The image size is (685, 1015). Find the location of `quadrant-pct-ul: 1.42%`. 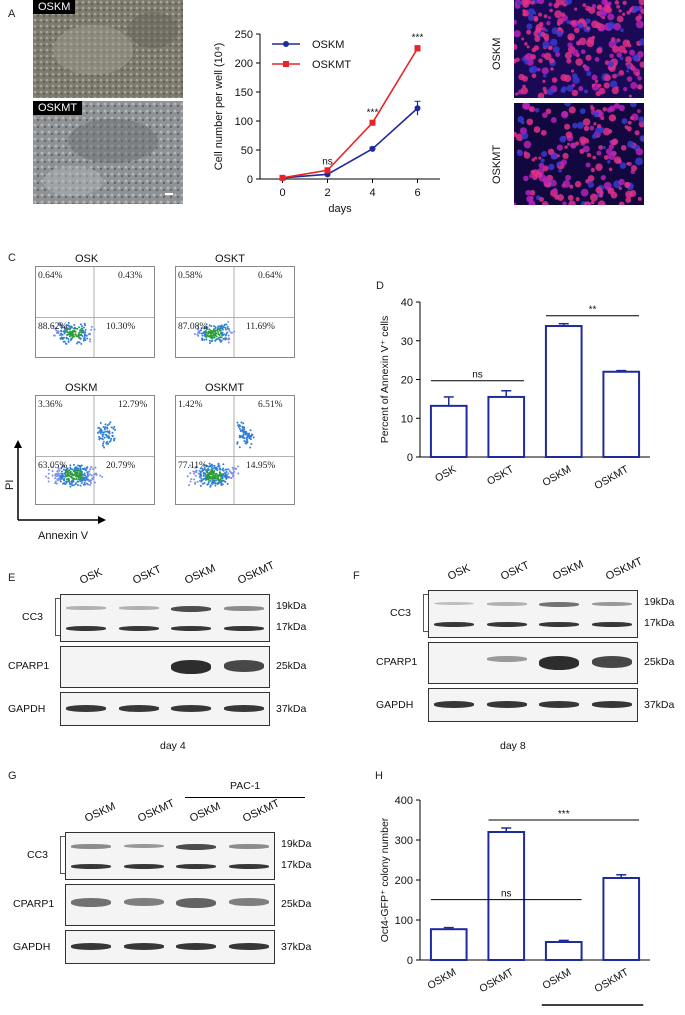

quadrant-pct-ul: 1.42% is located at coordinates (190, 405).